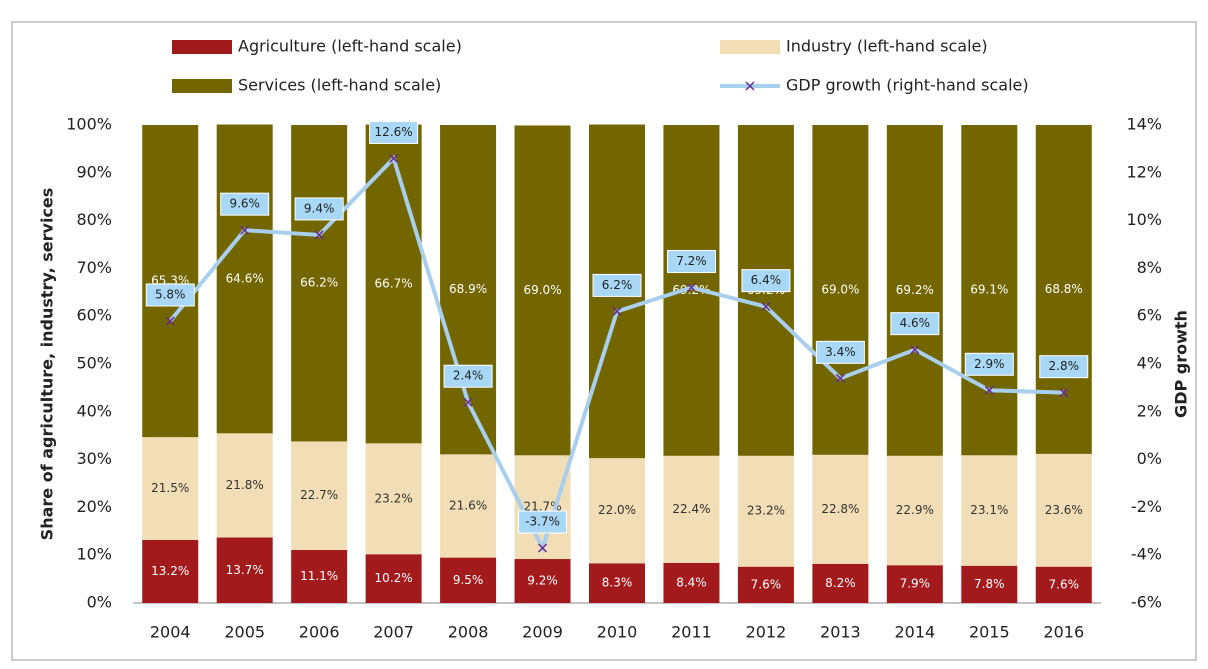 The width and height of the screenshot is (1208, 669). Describe the element at coordinates (1146, 602) in the screenshot. I see `y2-tick-label: -6%` at that location.